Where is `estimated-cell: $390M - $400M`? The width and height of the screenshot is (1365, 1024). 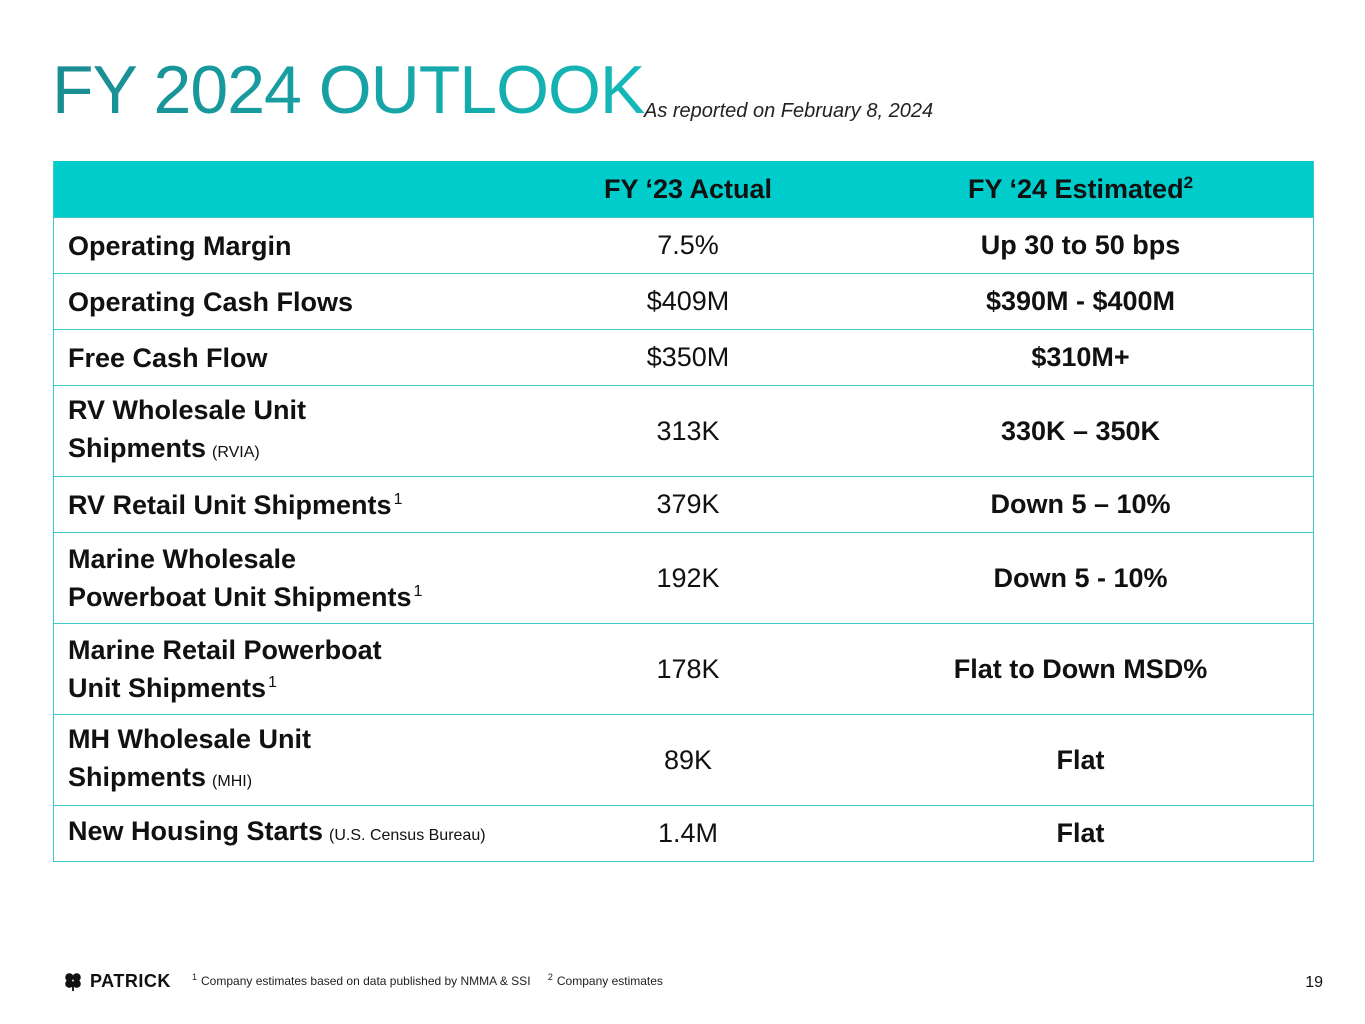
estimated-cell: $390M - $400M is located at coordinates (1081, 301).